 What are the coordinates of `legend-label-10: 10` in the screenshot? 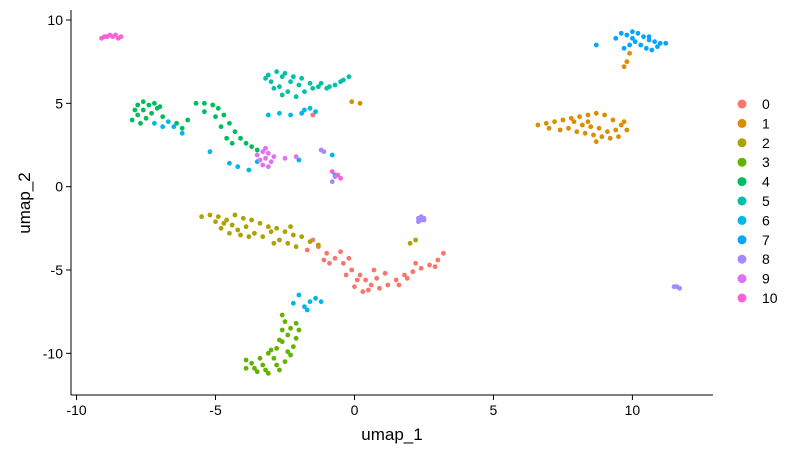 It's located at (770, 298).